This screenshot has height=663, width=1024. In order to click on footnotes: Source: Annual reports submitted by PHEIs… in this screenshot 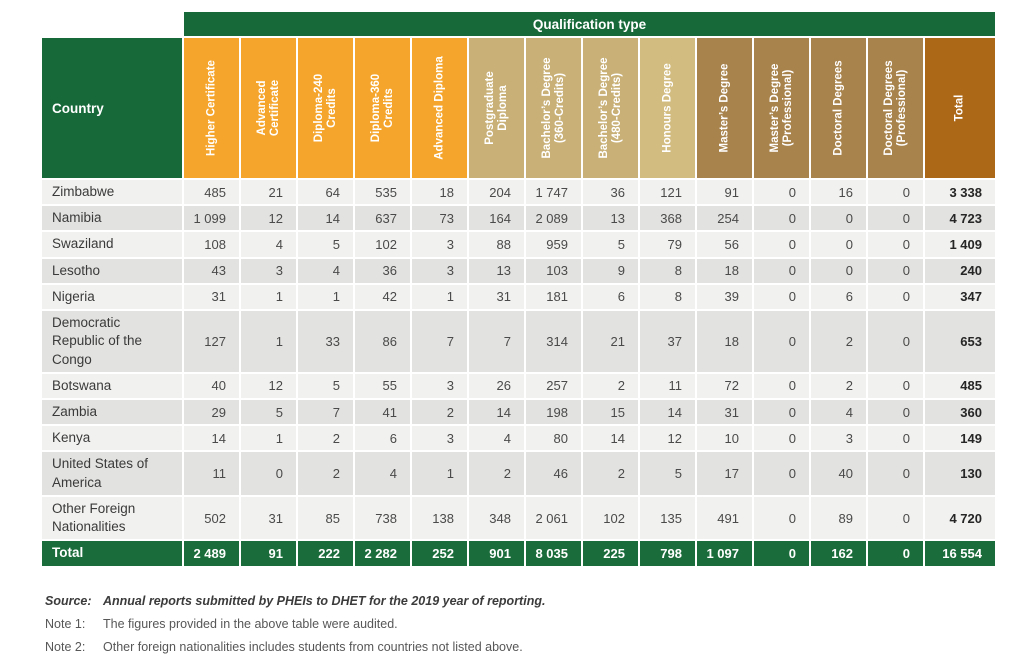, I will do `click(510, 628)`.